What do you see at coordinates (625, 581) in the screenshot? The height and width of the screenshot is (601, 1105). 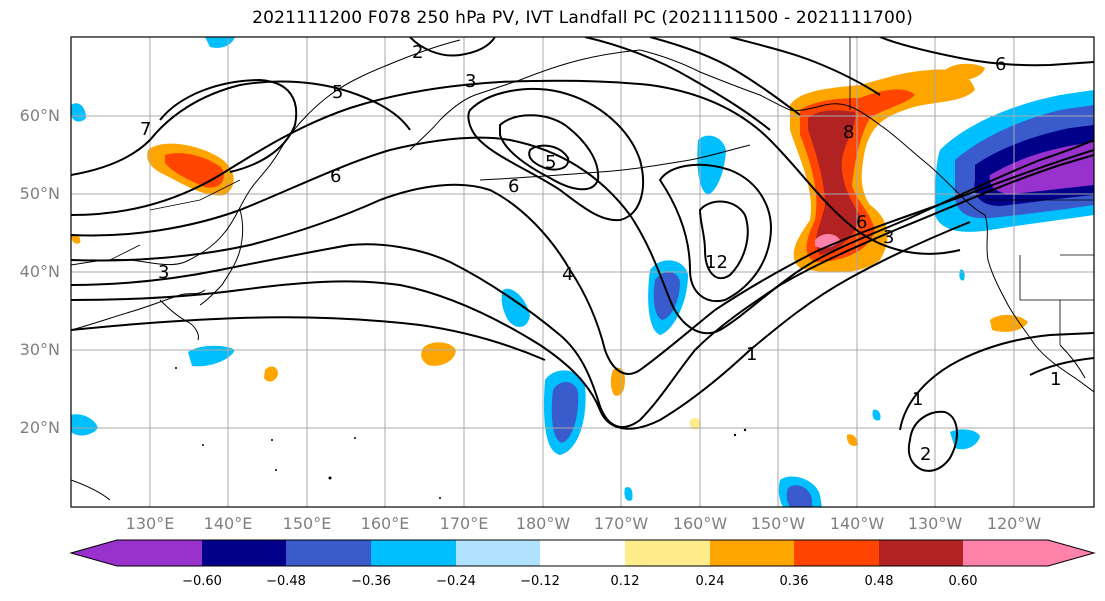 I see `colorbar-tick-label: 0.12` at bounding box center [625, 581].